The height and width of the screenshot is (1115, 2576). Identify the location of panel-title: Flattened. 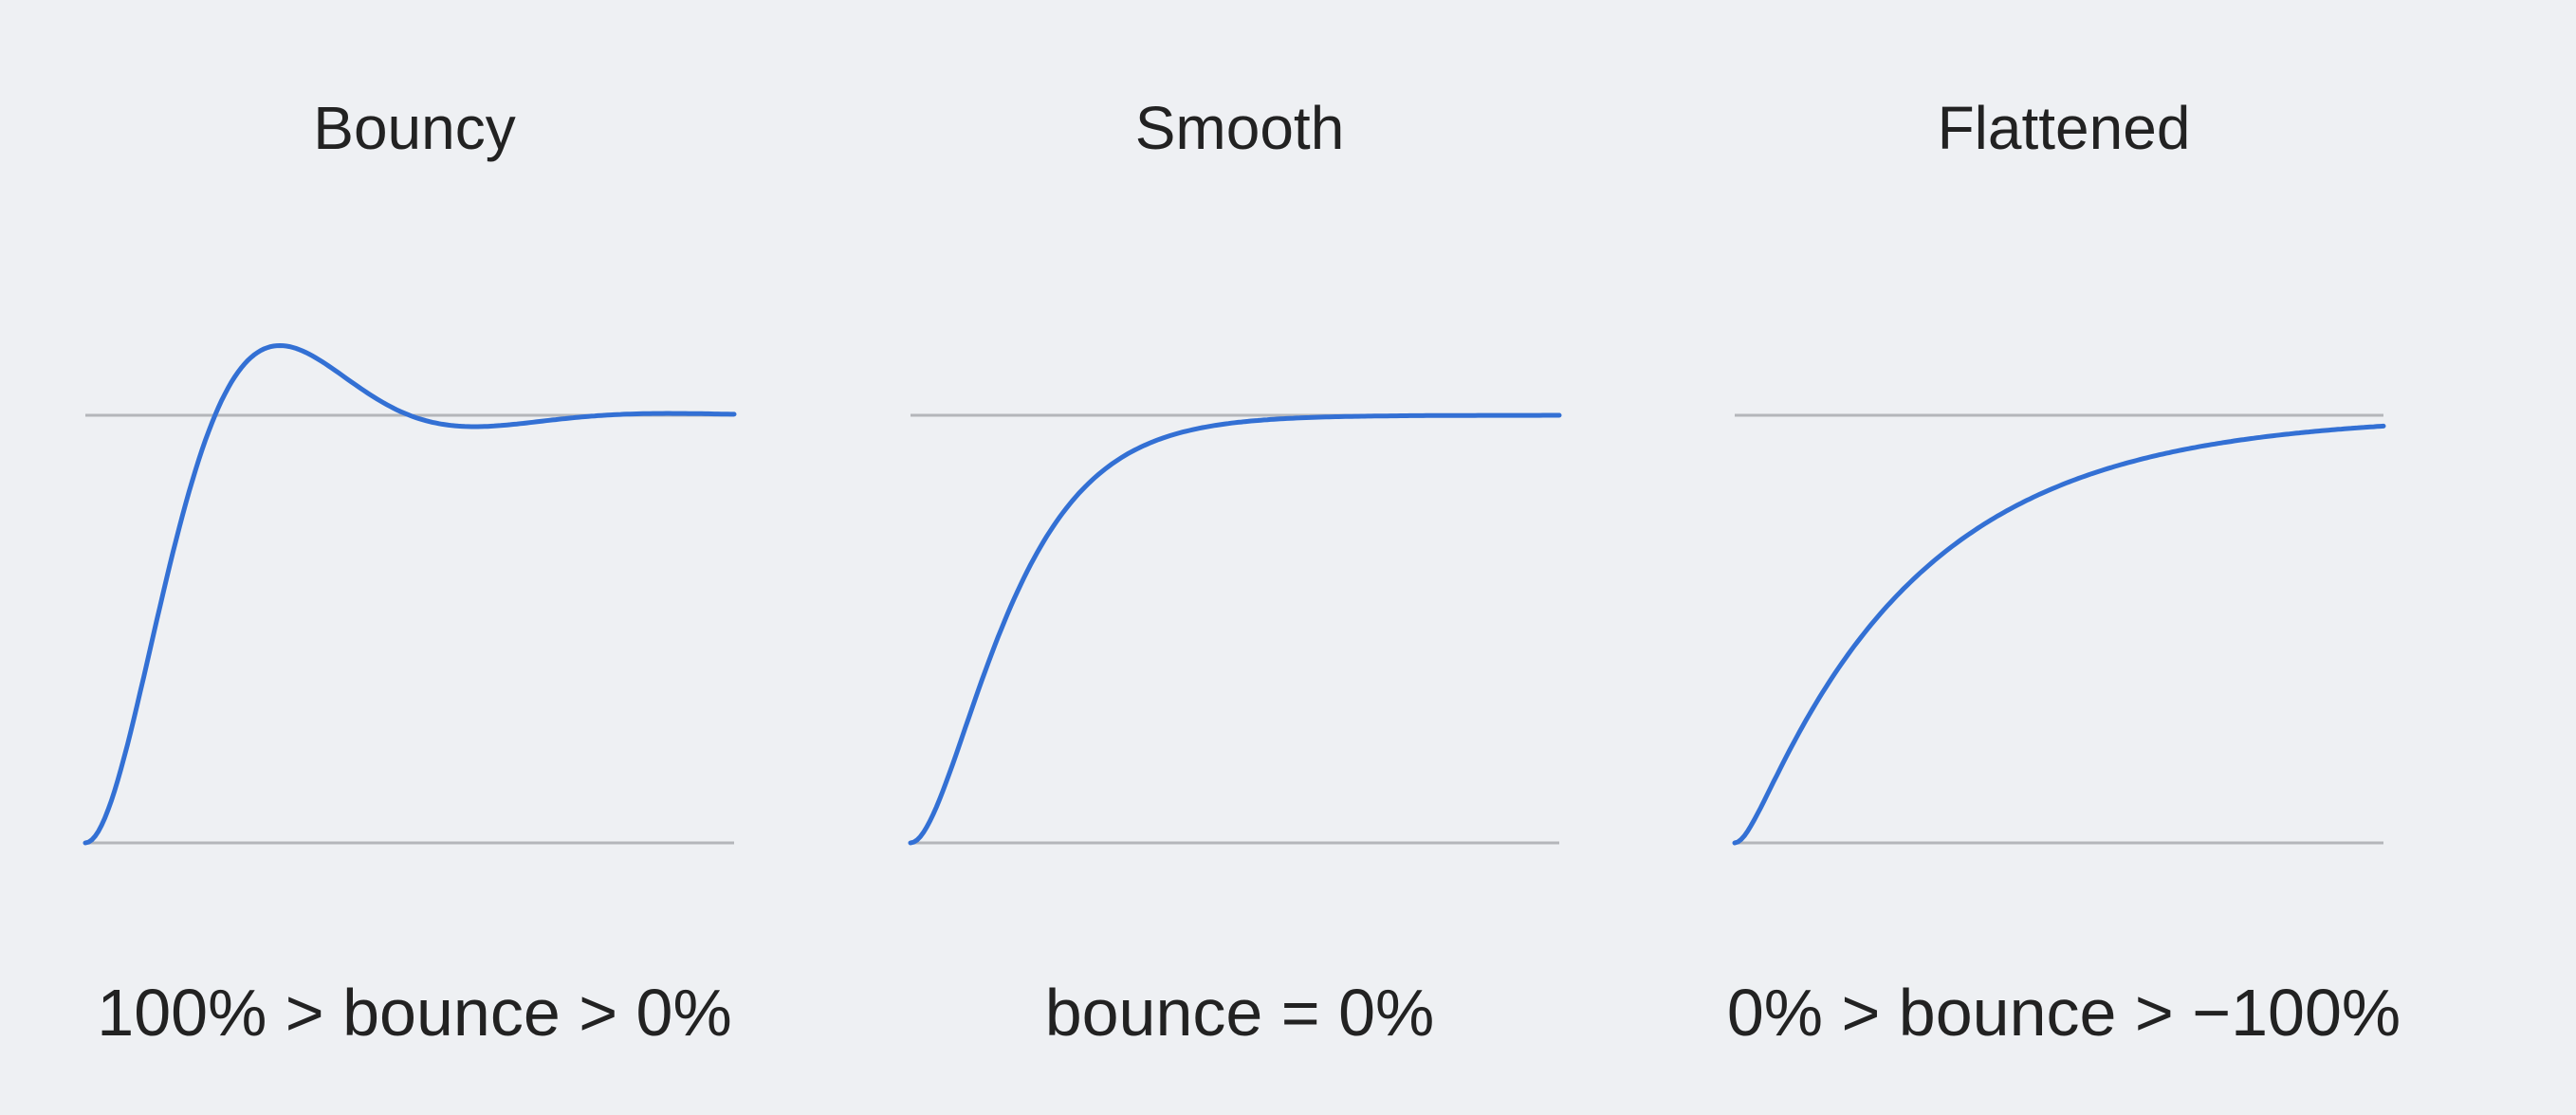
(2064, 128).